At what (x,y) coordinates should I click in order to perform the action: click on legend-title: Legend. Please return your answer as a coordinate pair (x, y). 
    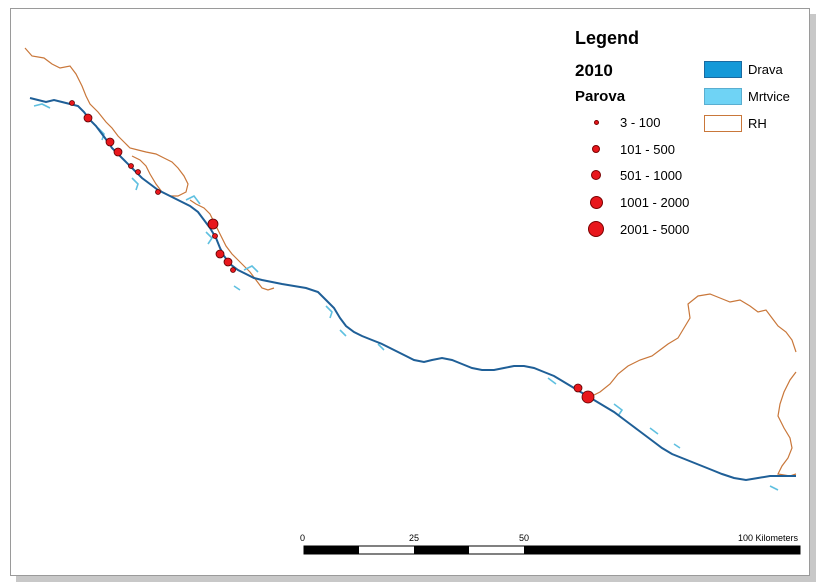
    Looking at the image, I should click on (607, 38).